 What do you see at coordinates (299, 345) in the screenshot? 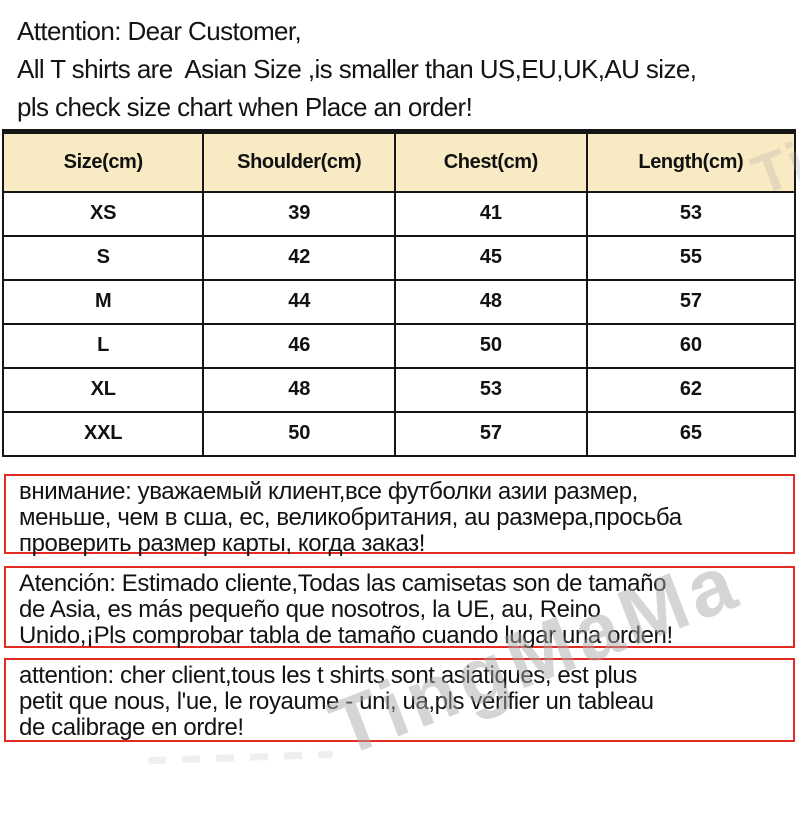
I see `shoulder-value: 46` at bounding box center [299, 345].